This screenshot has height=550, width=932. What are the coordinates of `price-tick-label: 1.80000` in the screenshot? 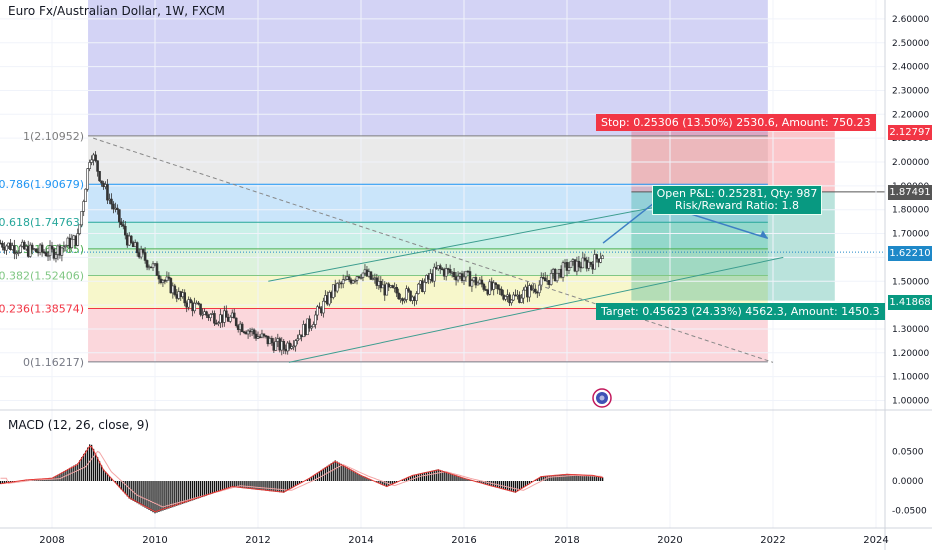 It's located at (910, 211).